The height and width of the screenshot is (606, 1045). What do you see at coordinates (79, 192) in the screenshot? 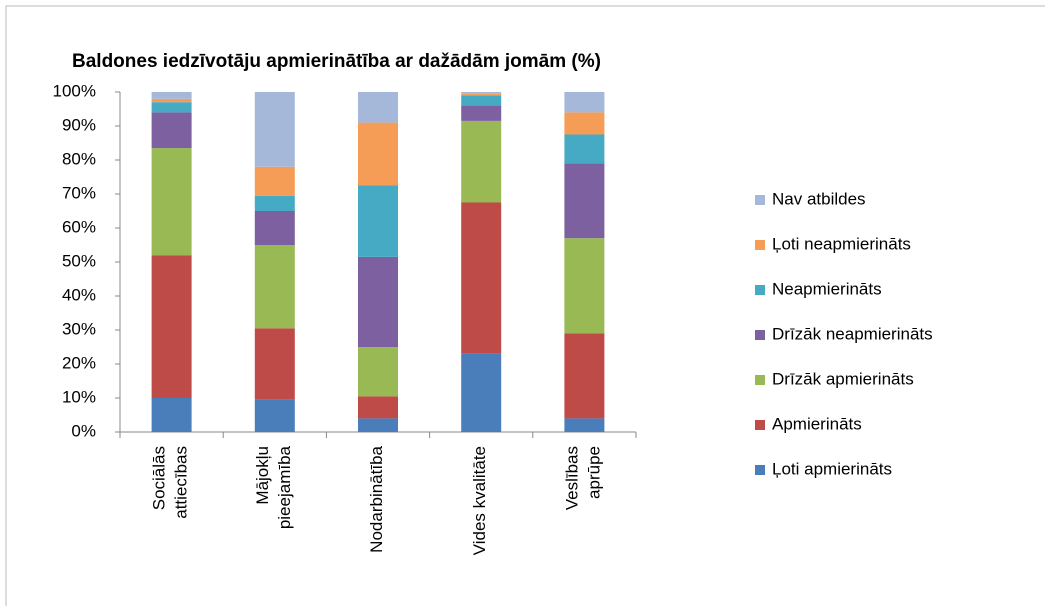
I see `y-tick-label: 70%` at bounding box center [79, 192].